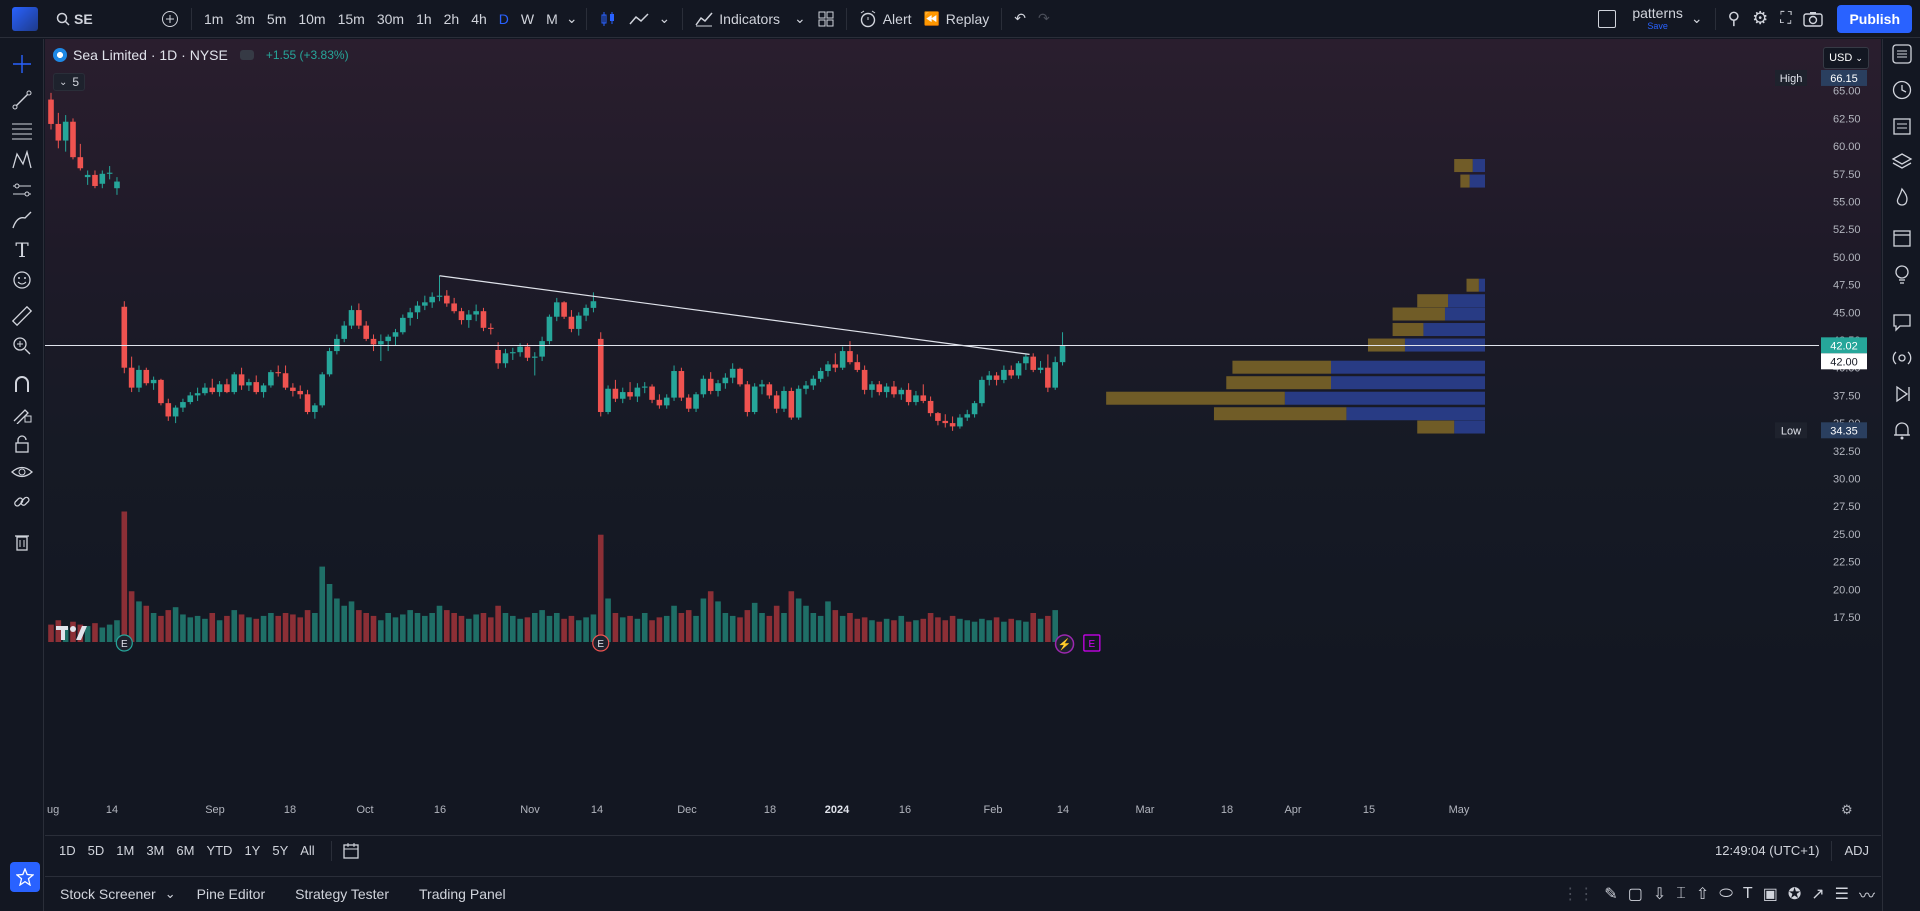 The width and height of the screenshot is (1920, 911). What do you see at coordinates (1841, 894) in the screenshot?
I see `ruler-icon: ☰` at bounding box center [1841, 894].